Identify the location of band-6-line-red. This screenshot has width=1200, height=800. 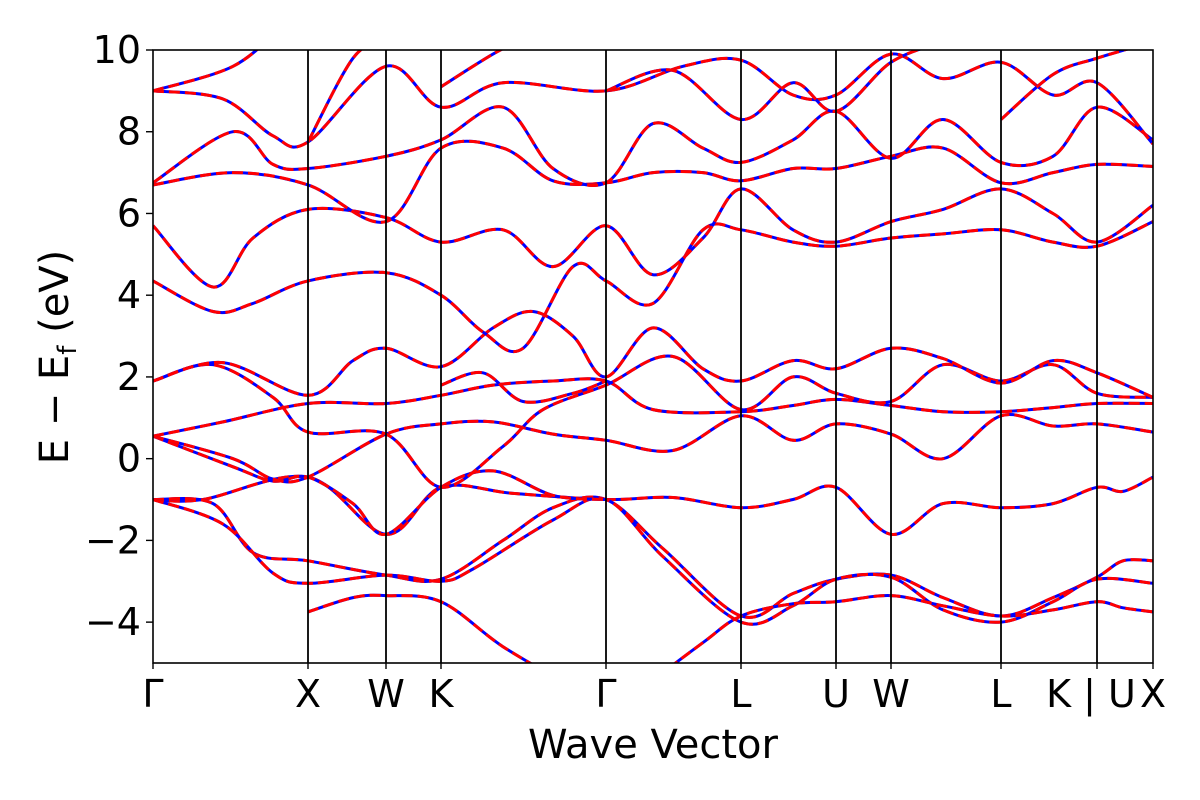
(913, 628).